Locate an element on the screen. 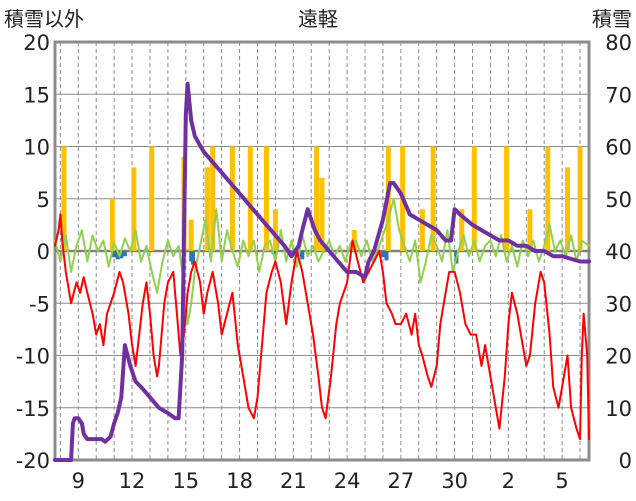  chart-title: 遠軽 is located at coordinates (318, 19).